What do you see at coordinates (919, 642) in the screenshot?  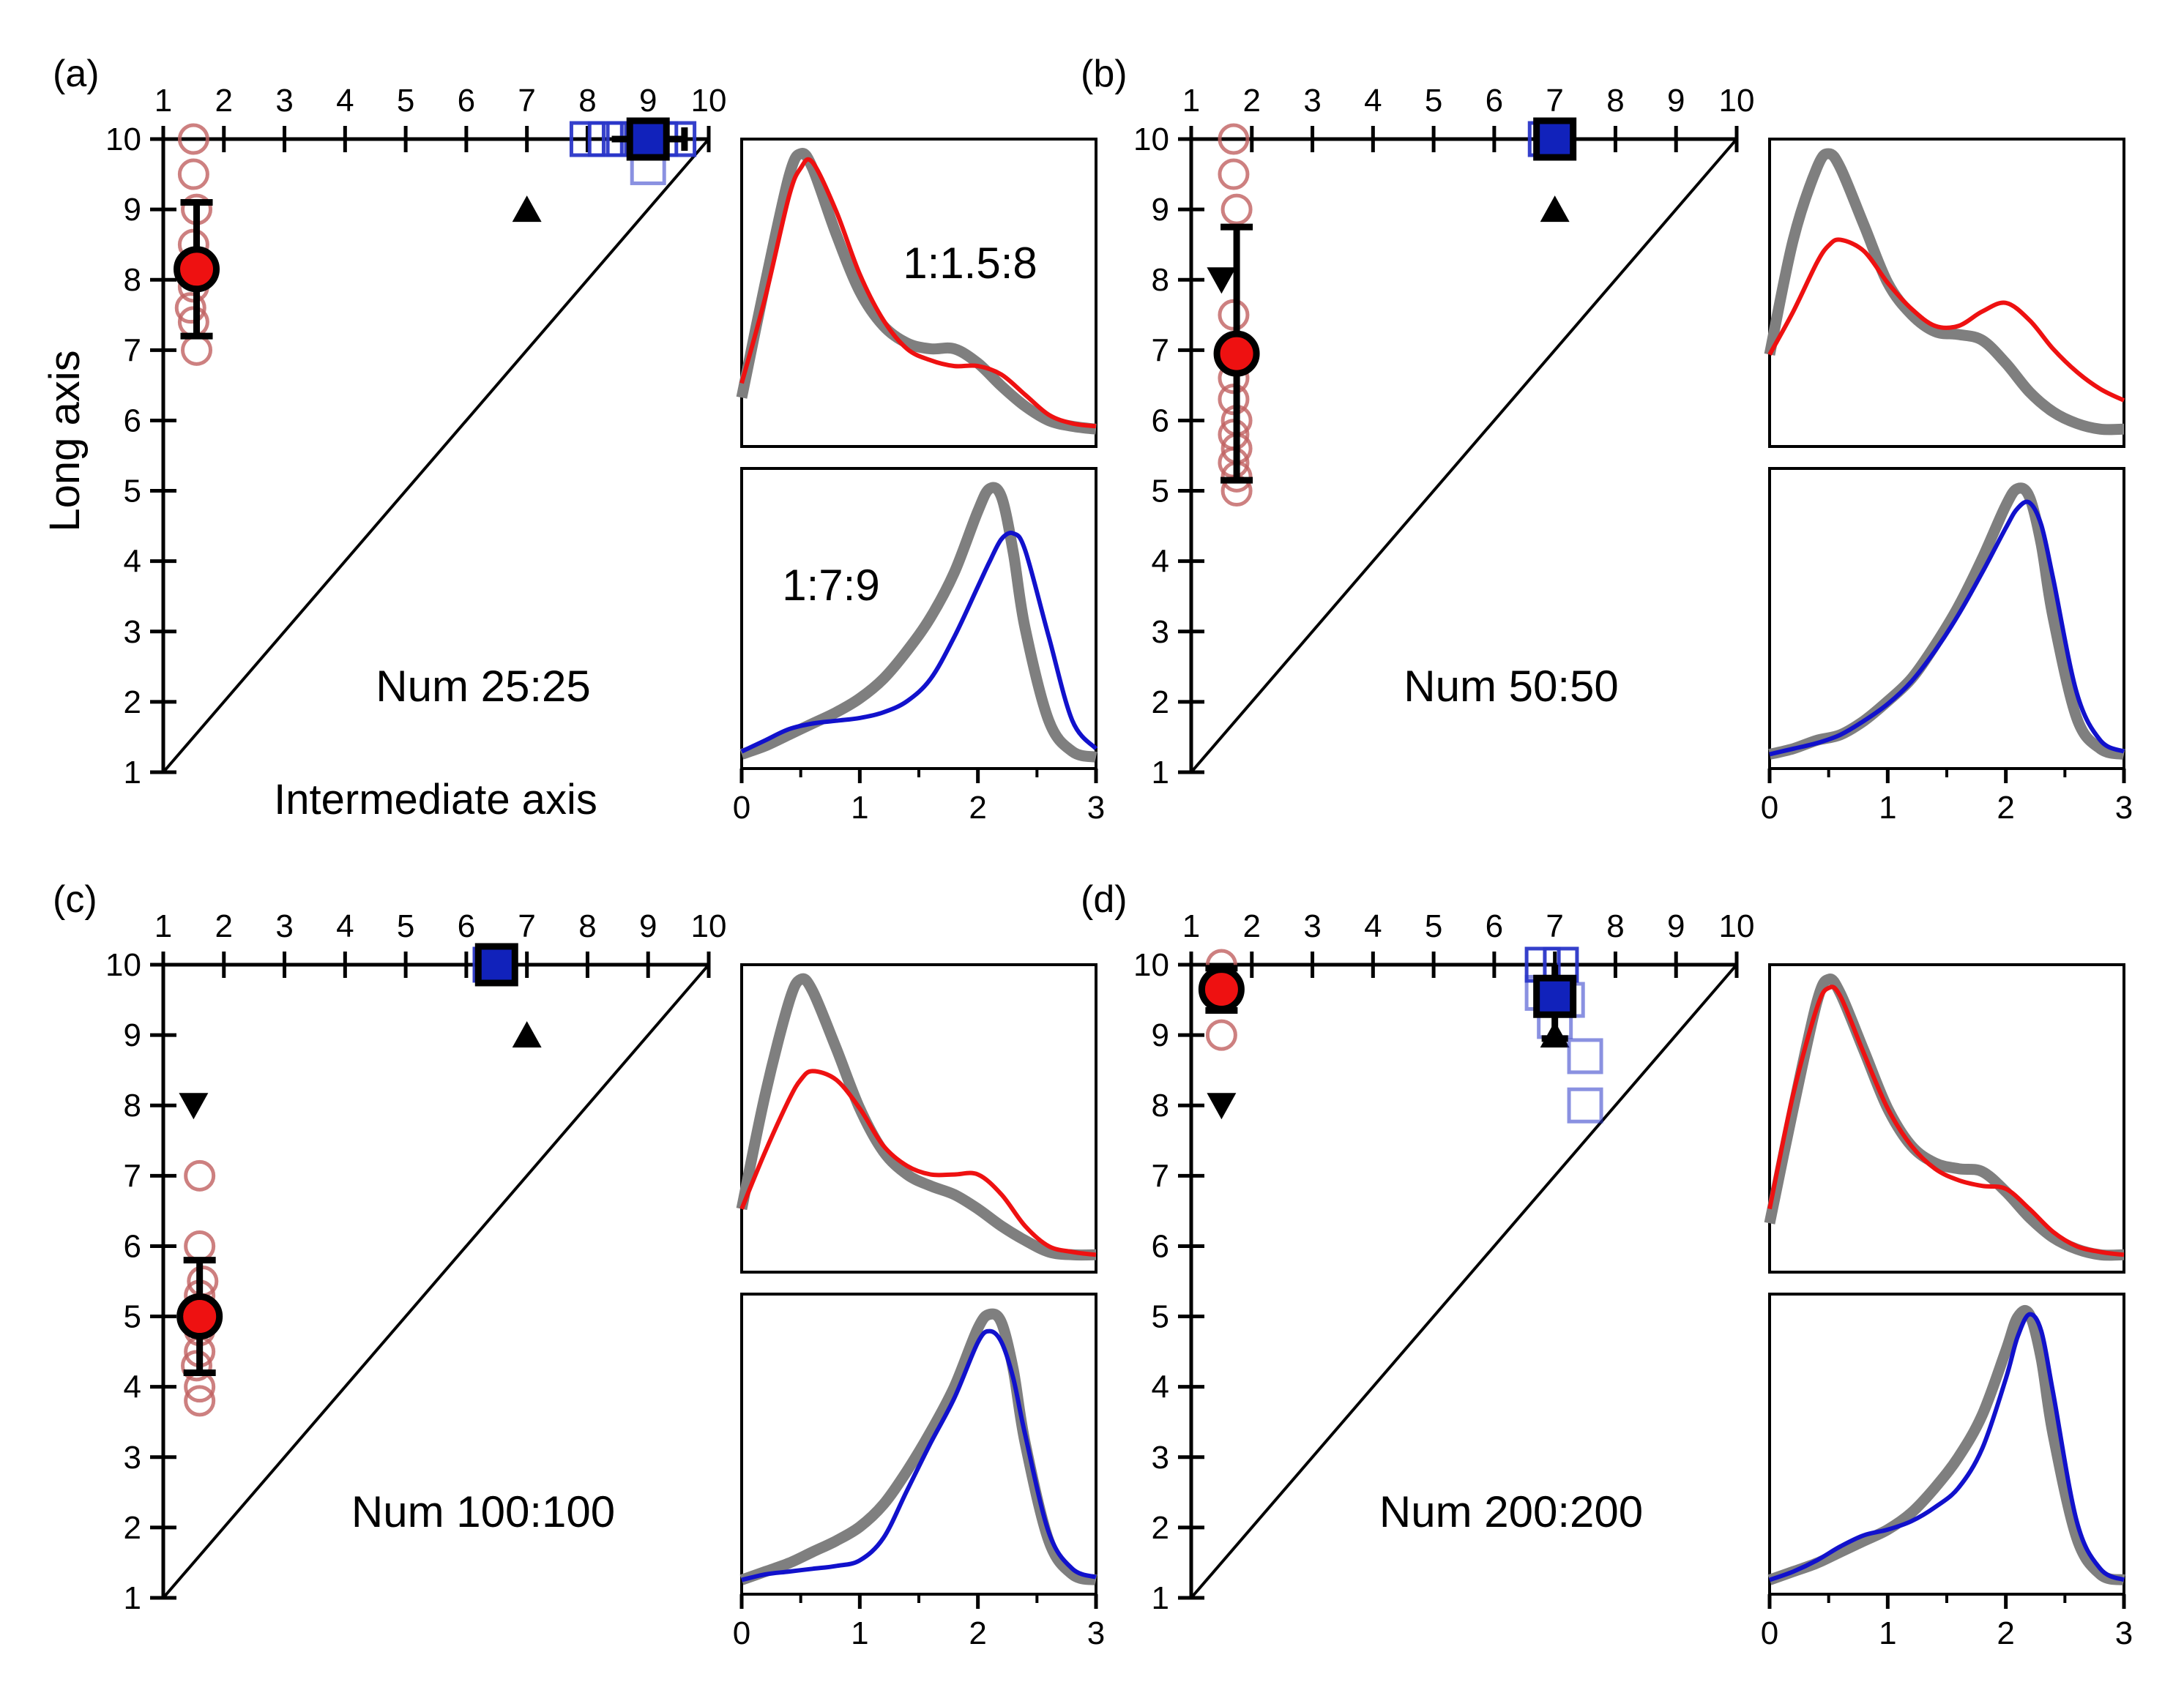 I see `inset-bottom-fit-curve` at bounding box center [919, 642].